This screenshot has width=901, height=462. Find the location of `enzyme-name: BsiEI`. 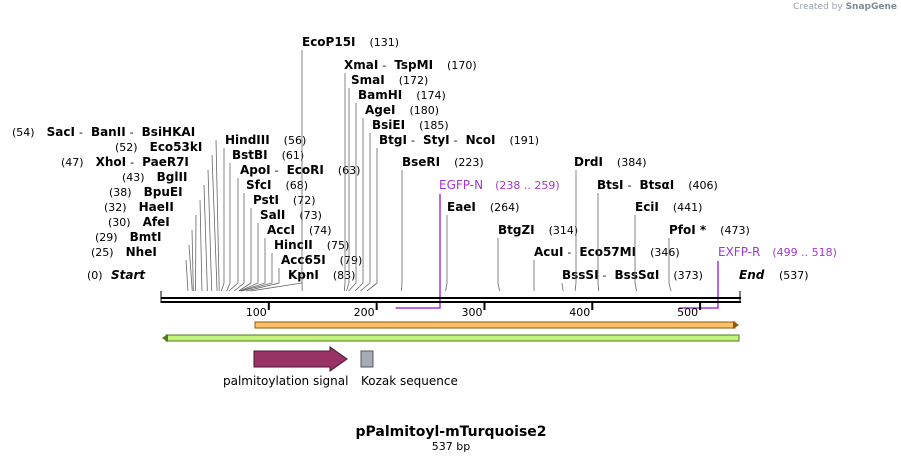

enzyme-name: BsiEI is located at coordinates (388, 125).